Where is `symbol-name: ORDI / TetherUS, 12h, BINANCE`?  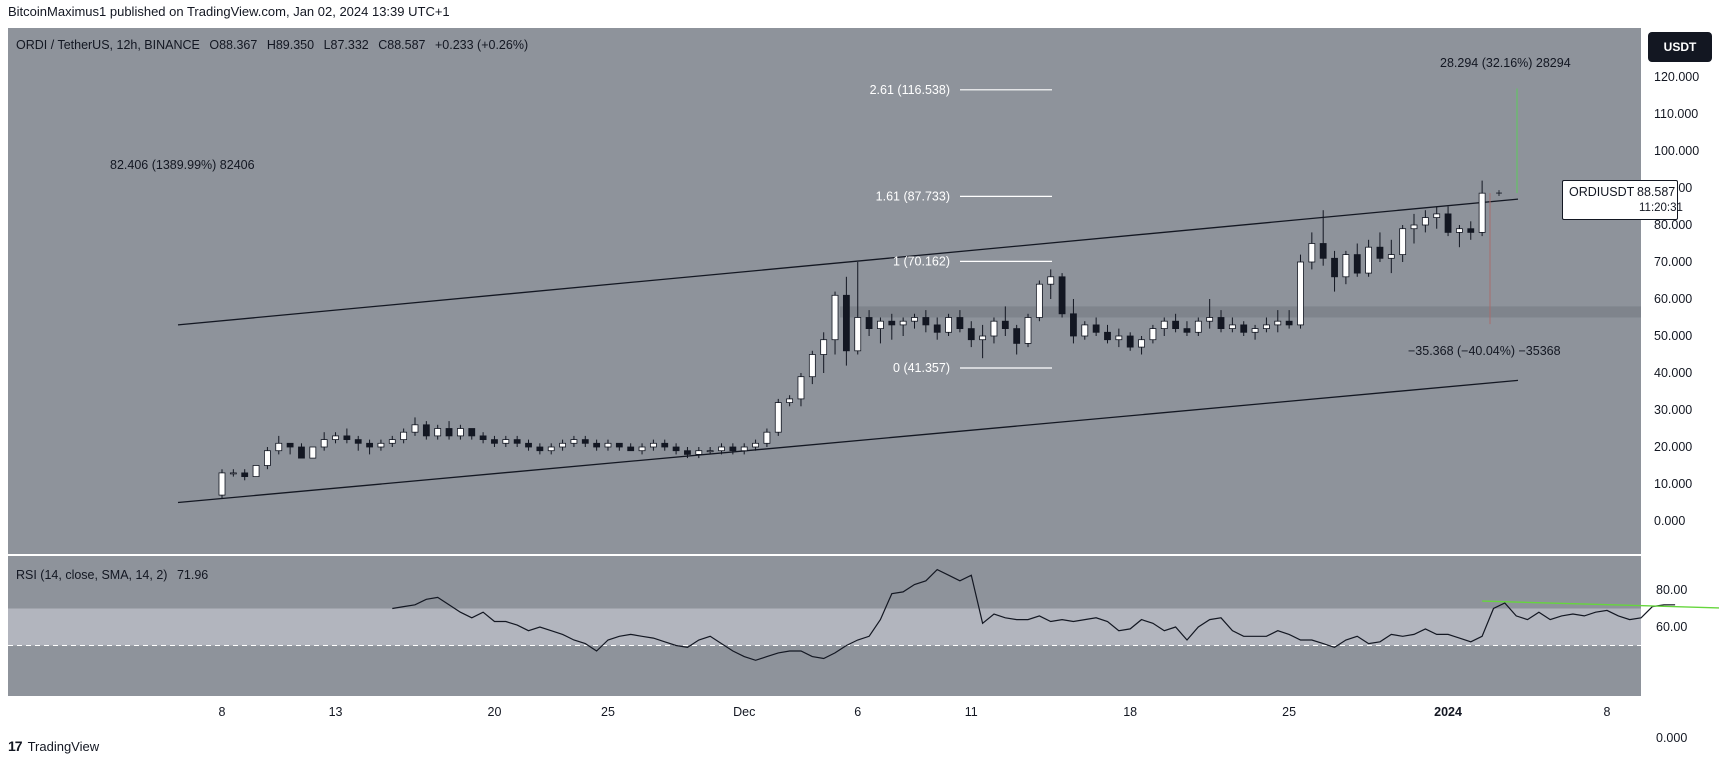
symbol-name: ORDI / TetherUS, 12h, BINANCE is located at coordinates (108, 45).